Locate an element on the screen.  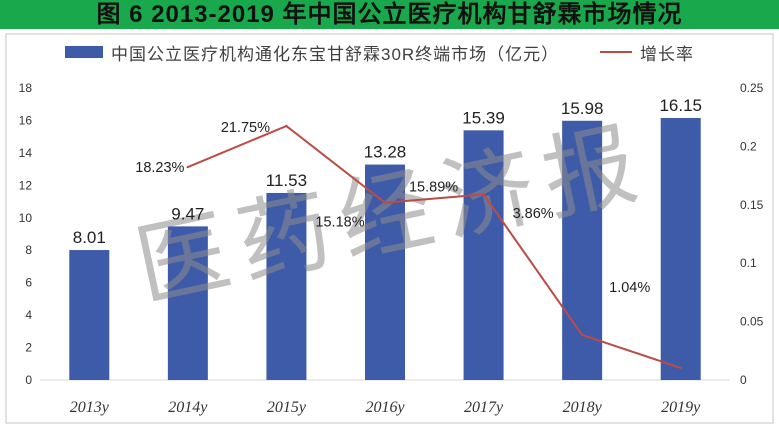
bar-2016y is located at coordinates (385, 272).